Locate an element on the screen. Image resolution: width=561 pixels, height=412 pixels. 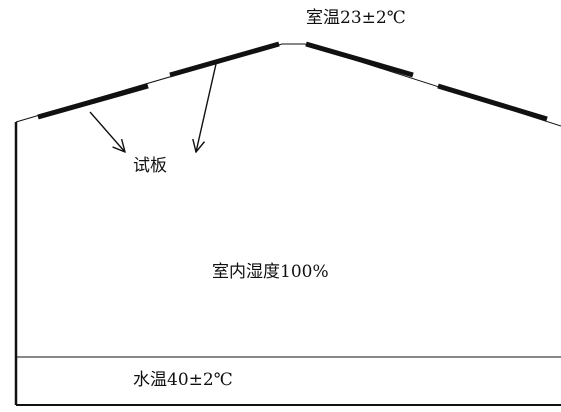
water-temperature-label: 水温40±2℃ is located at coordinates (183, 380).